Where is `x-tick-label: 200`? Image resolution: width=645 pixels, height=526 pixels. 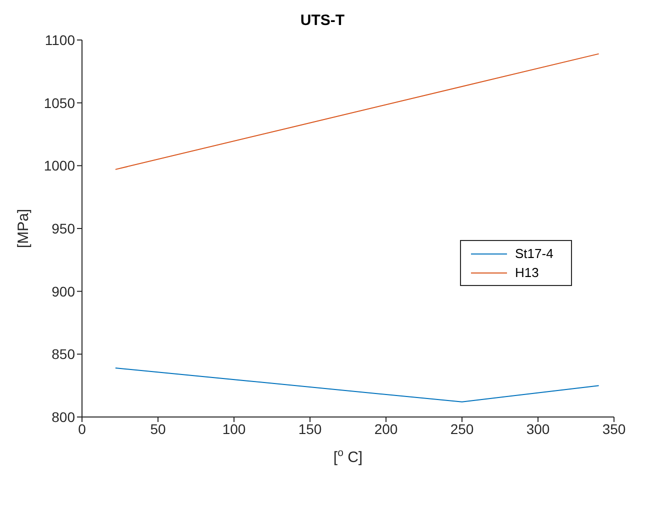
x-tick-label: 200 is located at coordinates (386, 428).